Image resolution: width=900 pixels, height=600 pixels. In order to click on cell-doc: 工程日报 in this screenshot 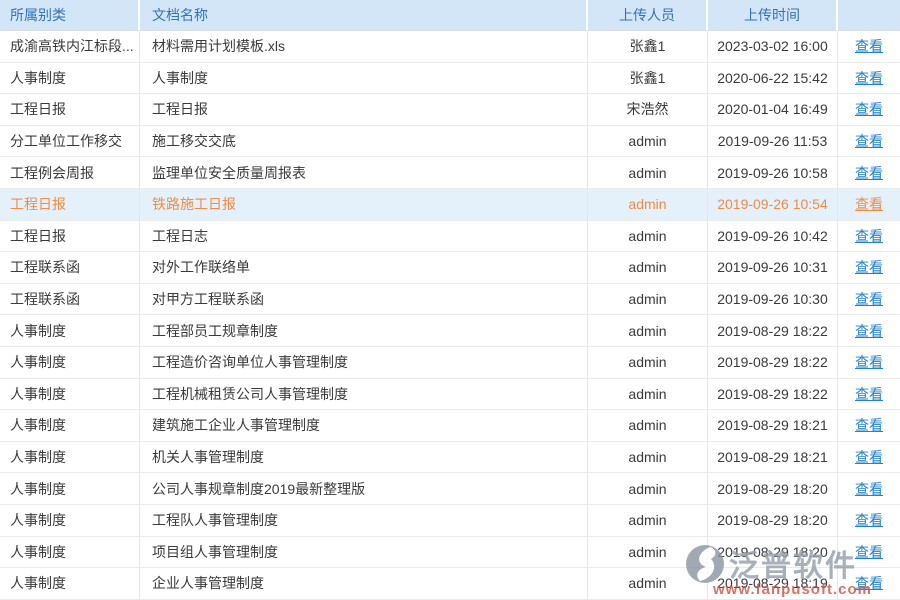, I will do `click(364, 110)`.